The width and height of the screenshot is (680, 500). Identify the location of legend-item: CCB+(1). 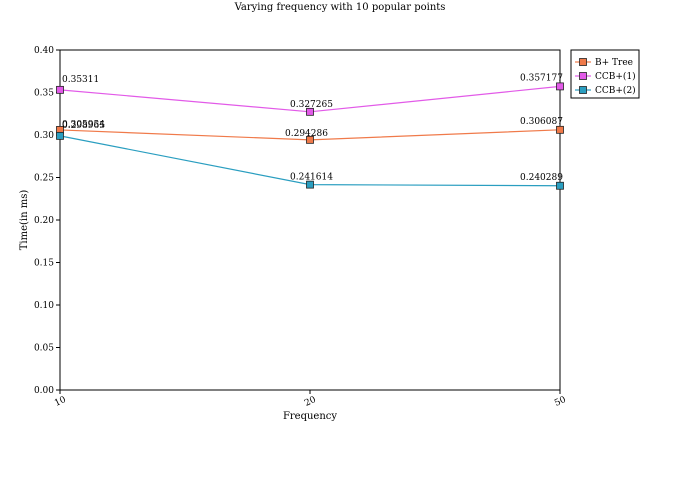
(605, 76).